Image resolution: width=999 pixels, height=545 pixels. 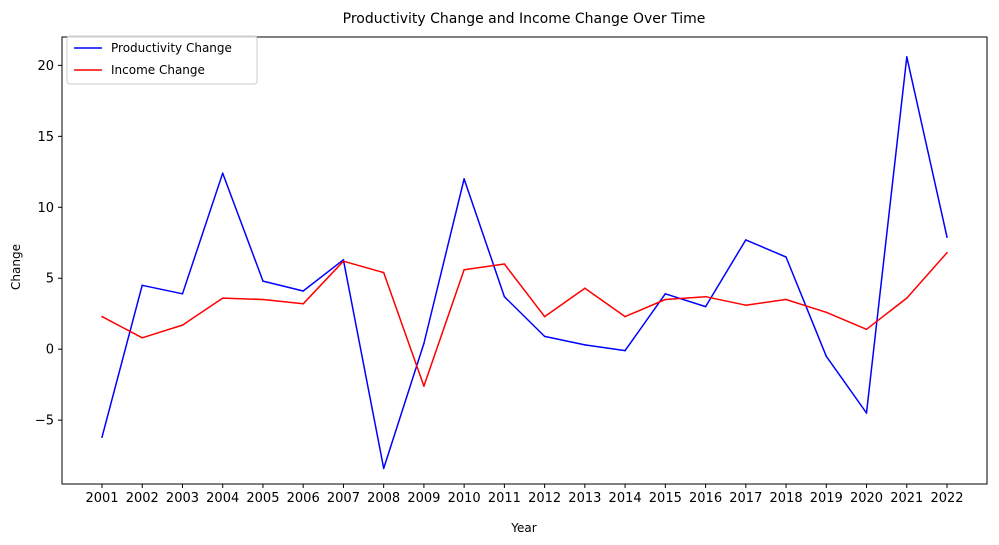 What do you see at coordinates (222, 173) in the screenshot?
I see `data-point-productivity-change-2004` at bounding box center [222, 173].